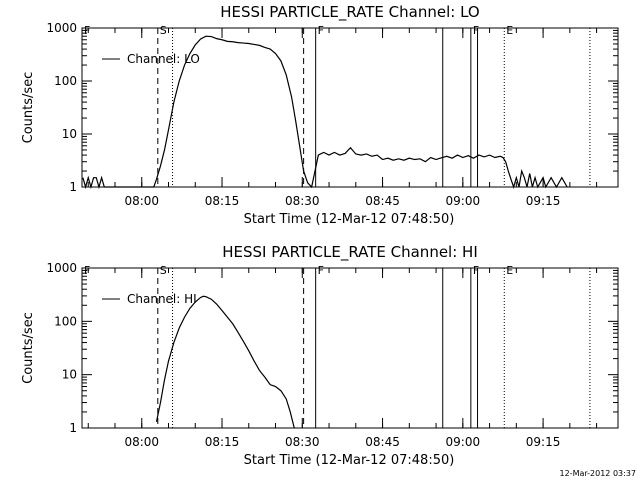 This screenshot has width=640, height=480. I want to click on panel-2-y-tick-label: 100, so click(65, 321).